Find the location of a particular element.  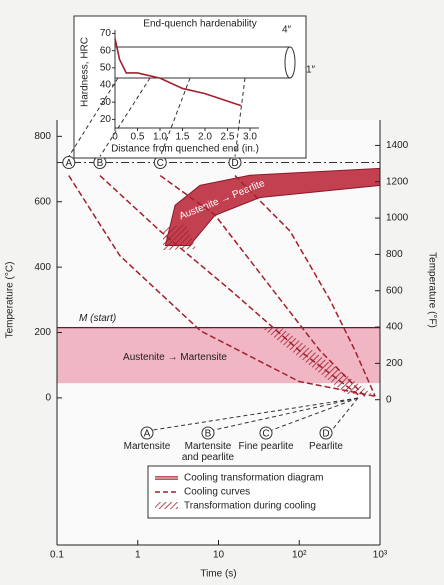

outcome-letter: A is located at coordinates (147, 434).